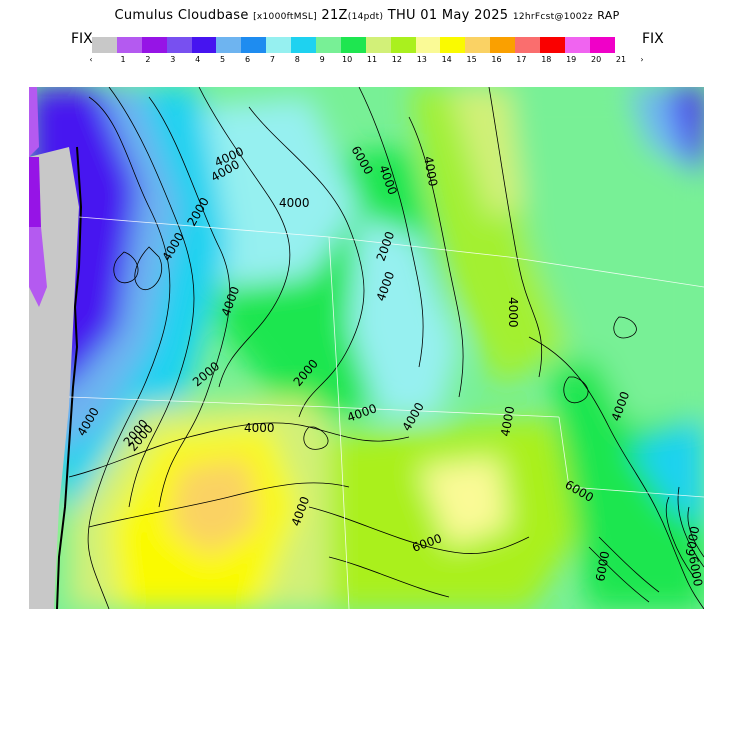 This screenshot has width=734, height=734. Describe the element at coordinates (322, 59) in the screenshot. I see `legend-tick-label: 9` at that location.